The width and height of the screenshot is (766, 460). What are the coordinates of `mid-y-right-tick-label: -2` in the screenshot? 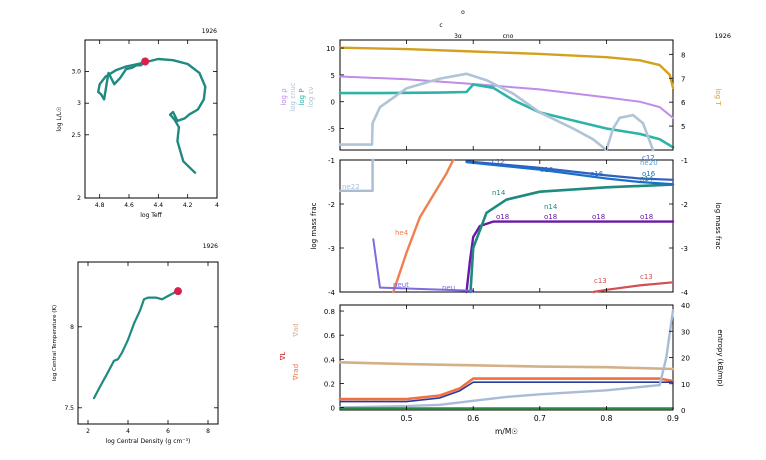 It's located at (684, 205).